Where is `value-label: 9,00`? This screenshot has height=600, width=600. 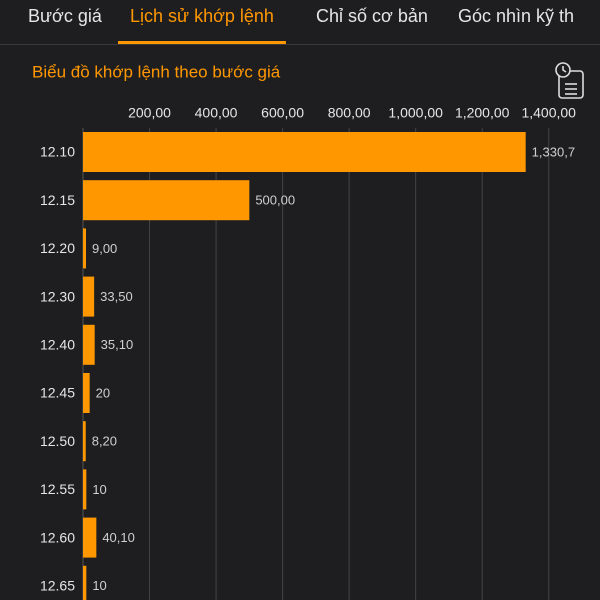 value-label: 9,00 is located at coordinates (104, 248).